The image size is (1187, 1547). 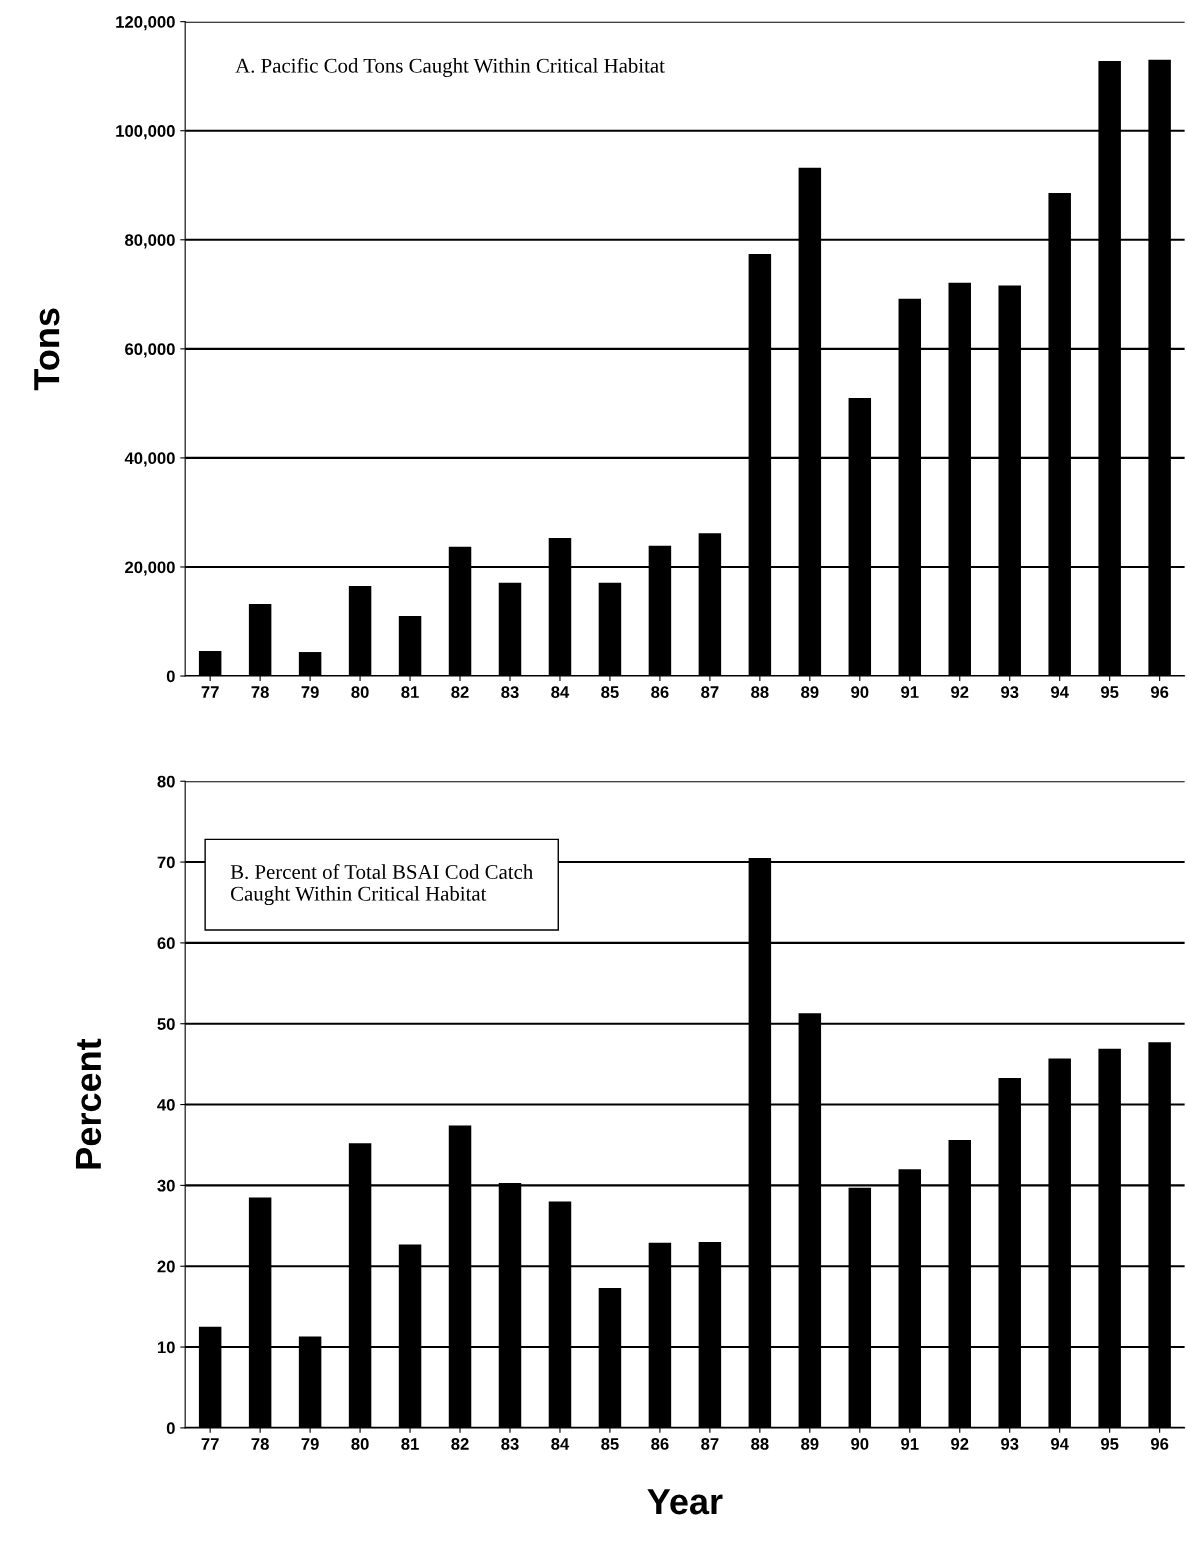 I want to click on y-tick-label: 40, so click(x=166, y=1104).